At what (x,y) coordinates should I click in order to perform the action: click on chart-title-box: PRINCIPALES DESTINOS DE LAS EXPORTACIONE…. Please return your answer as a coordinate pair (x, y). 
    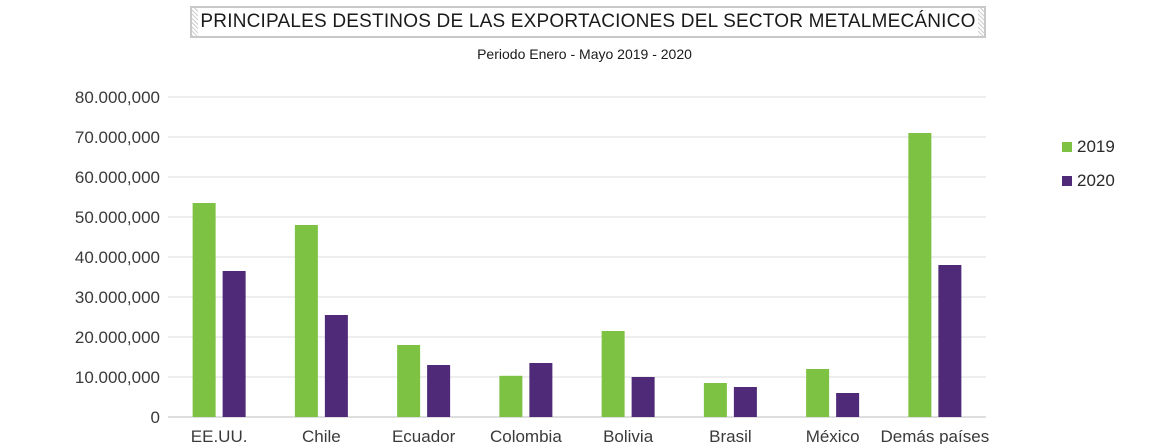
    Looking at the image, I should click on (588, 22).